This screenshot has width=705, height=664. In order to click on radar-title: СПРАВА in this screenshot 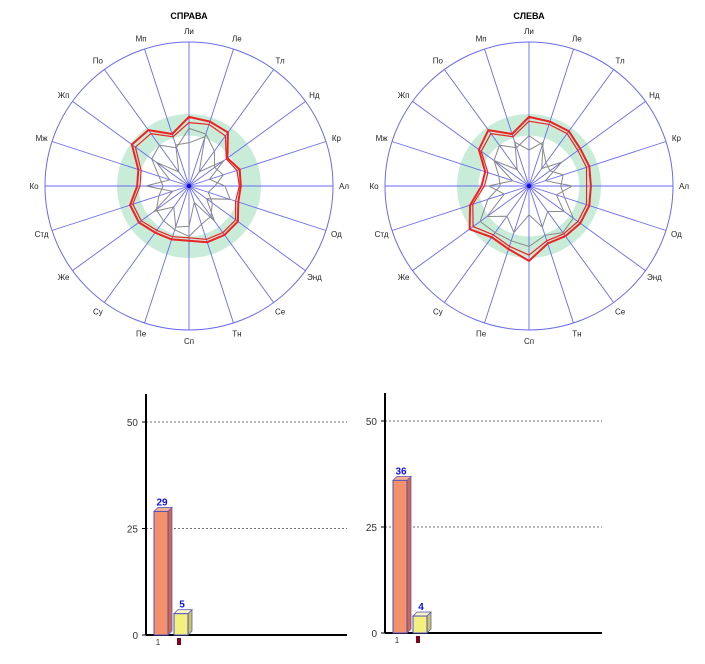, I will do `click(189, 16)`.